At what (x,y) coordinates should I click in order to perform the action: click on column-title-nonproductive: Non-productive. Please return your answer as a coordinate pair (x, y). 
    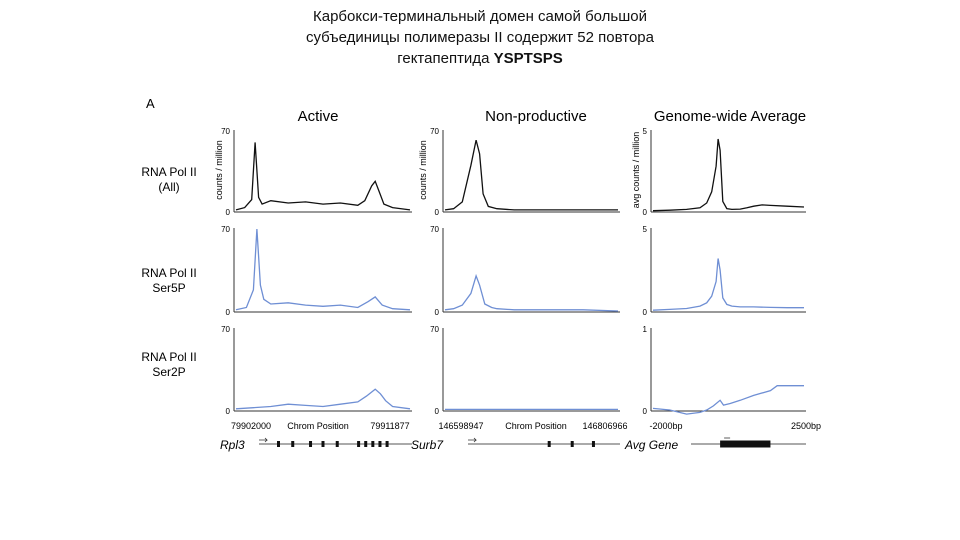
    Looking at the image, I should click on (536, 116).